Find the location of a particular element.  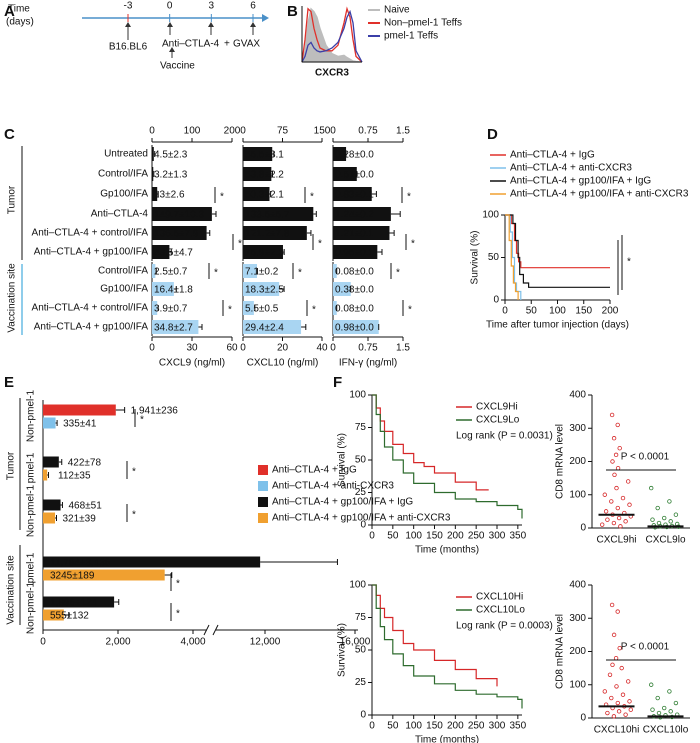

value-label: 133.5±5.7 is located at coordinates (267, 215).